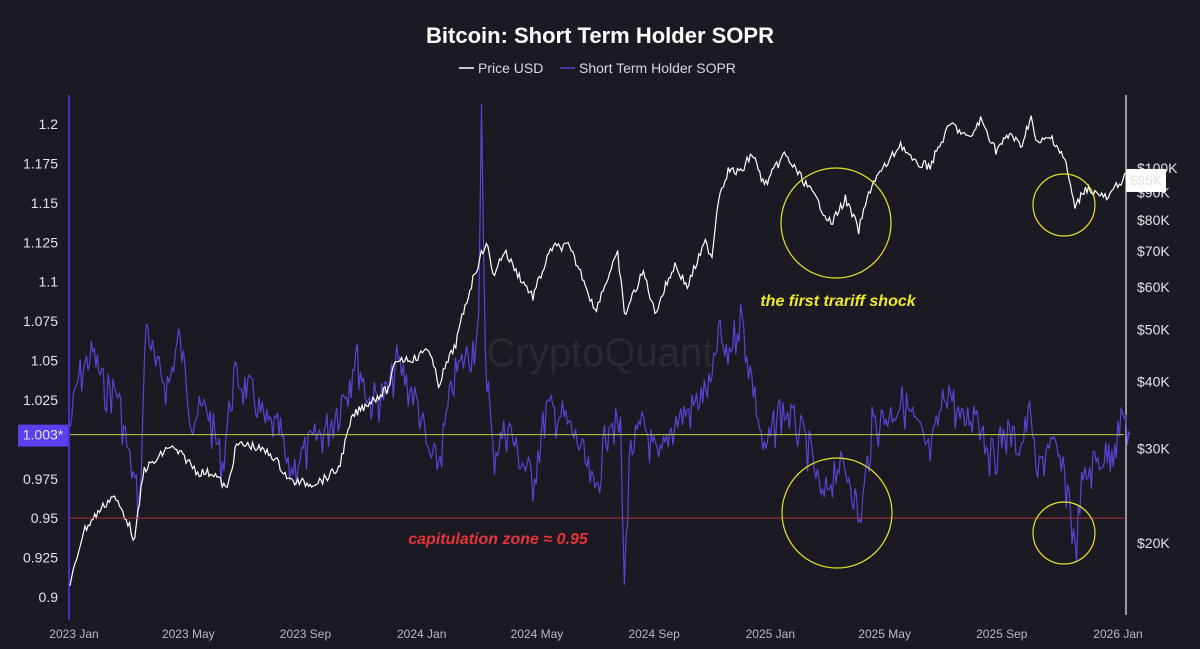  I want to click on highlight-circle-sopr-apr-2025, so click(837, 513).